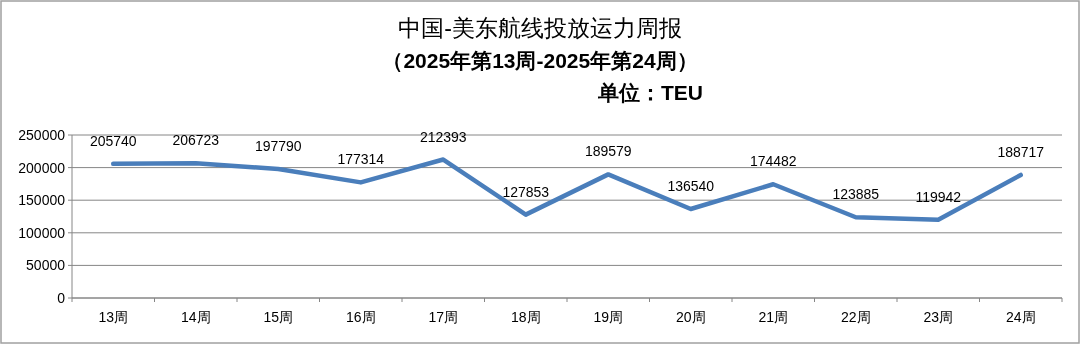 This screenshot has height=344, width=1080. What do you see at coordinates (855, 317) in the screenshot?
I see `x-tick-label: 22周` at bounding box center [855, 317].